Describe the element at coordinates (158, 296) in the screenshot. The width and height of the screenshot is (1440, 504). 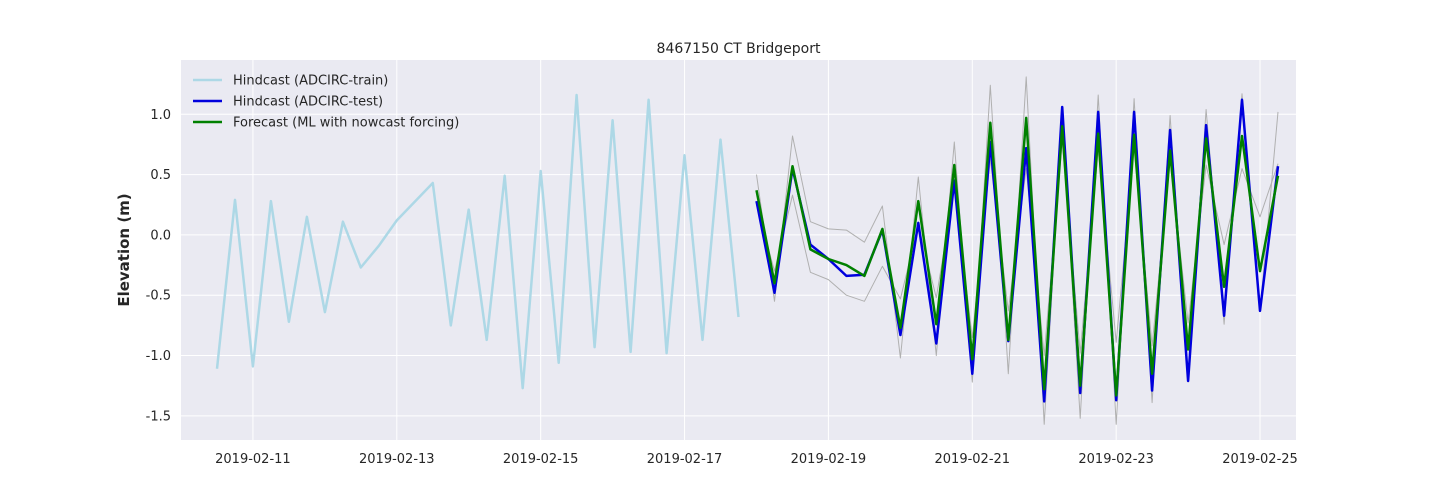
I see `y-tick-label: -0.5` at that location.